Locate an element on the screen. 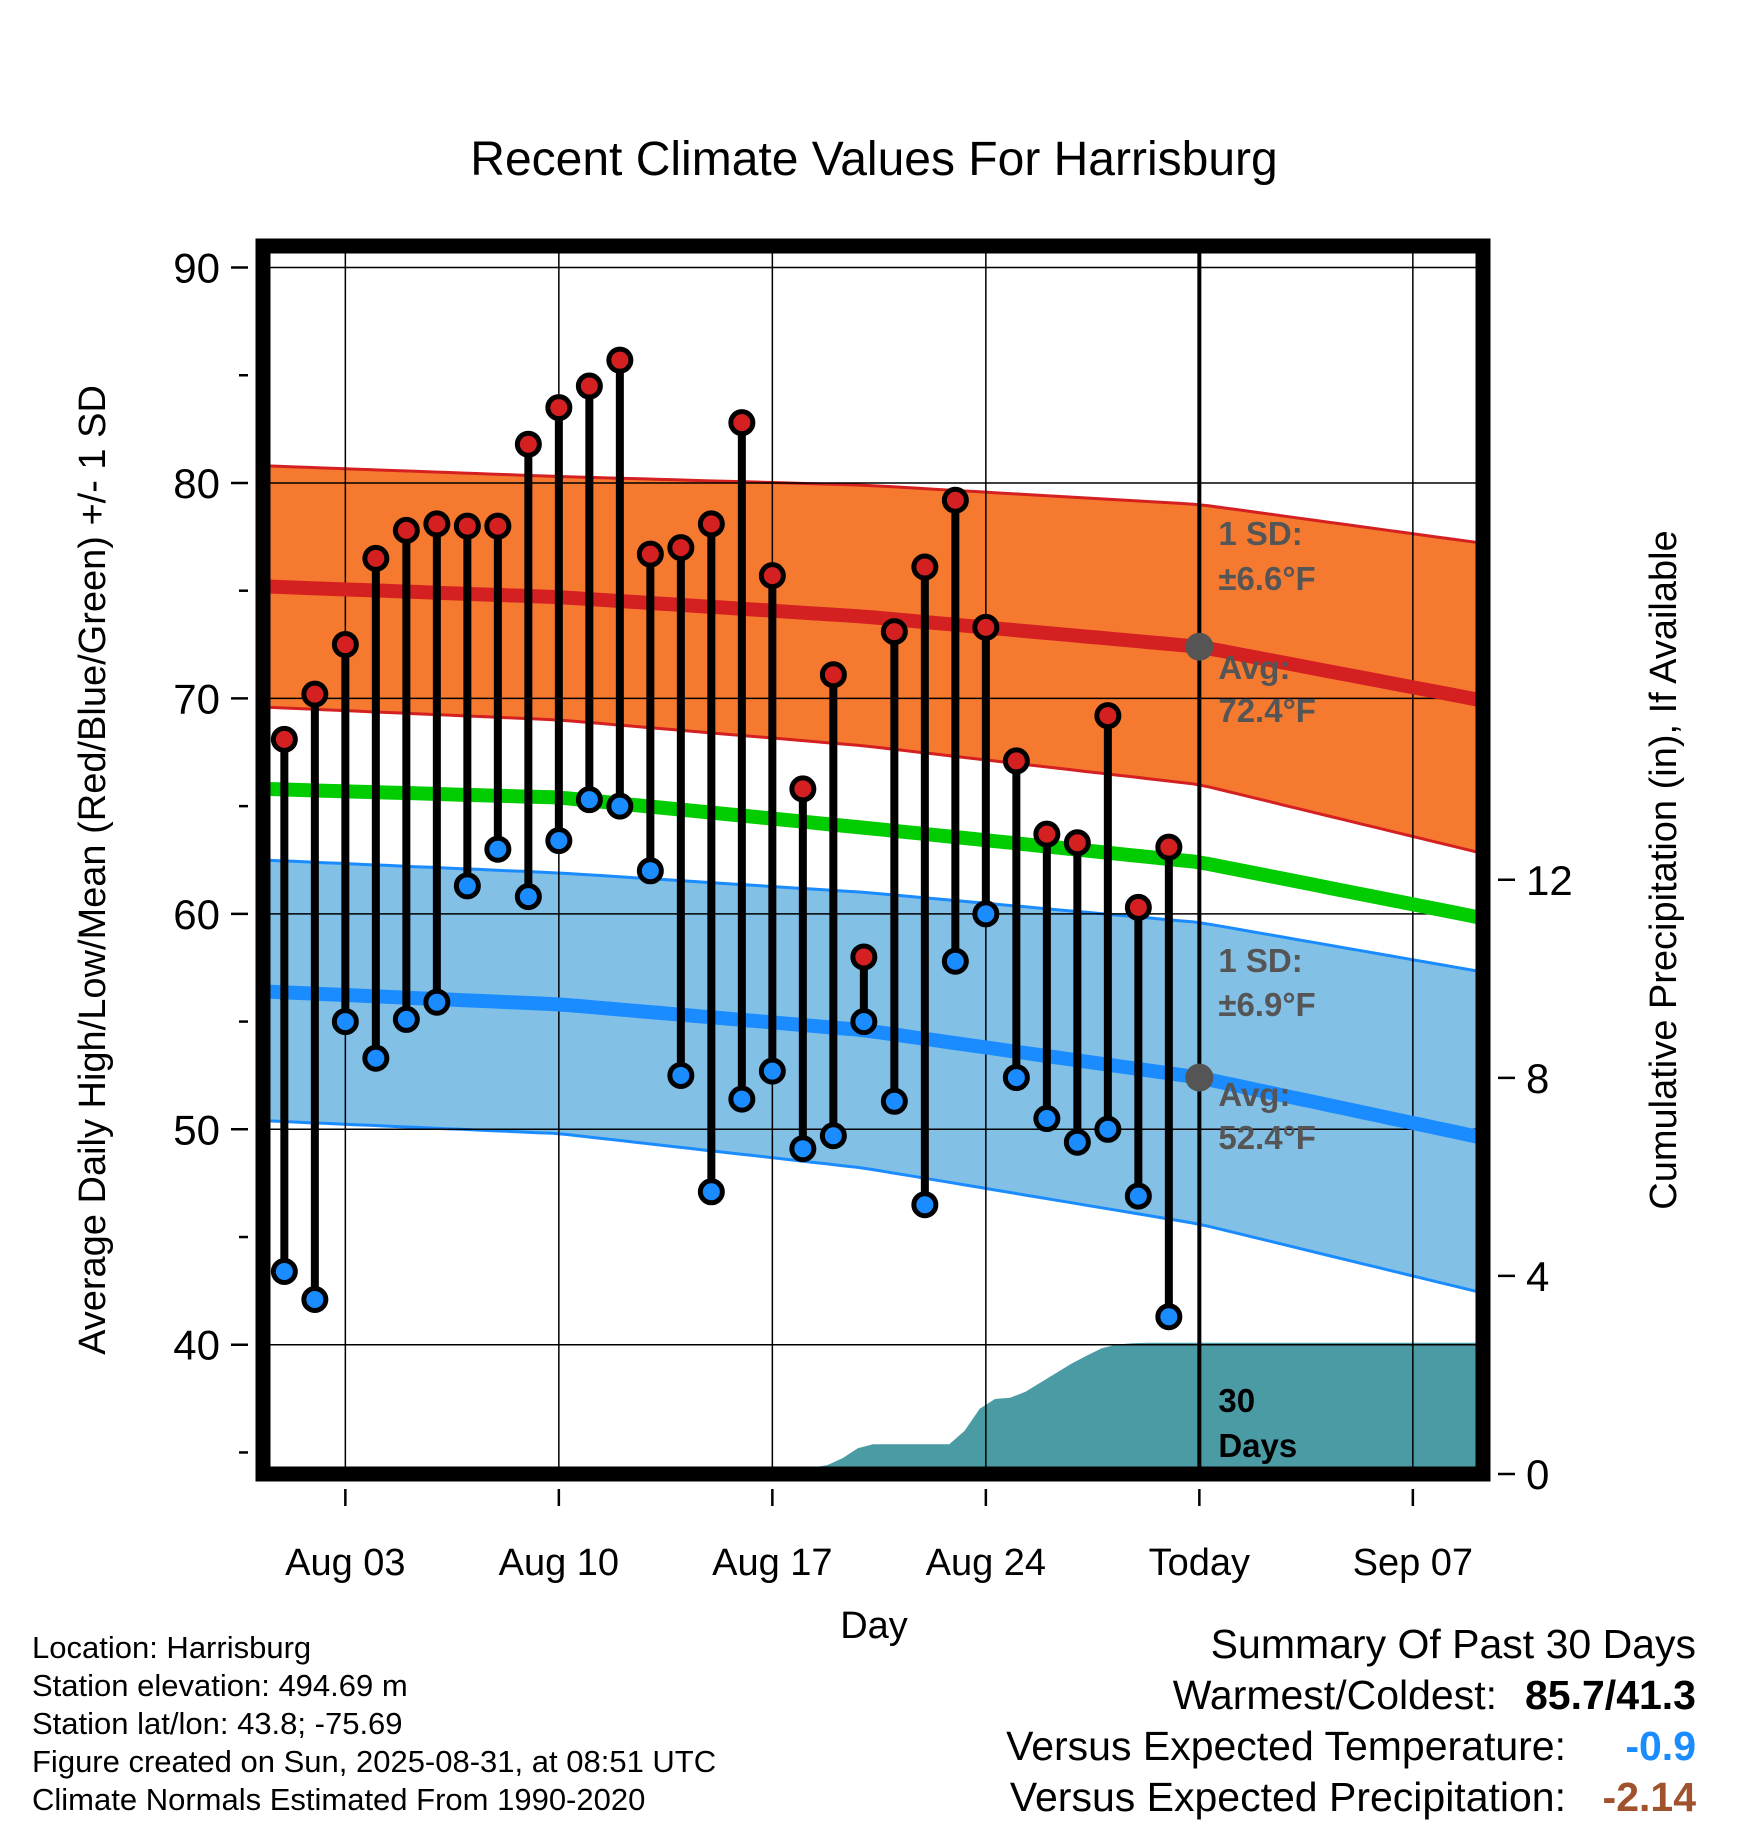  y-tick-label: 80 is located at coordinates (196, 483).